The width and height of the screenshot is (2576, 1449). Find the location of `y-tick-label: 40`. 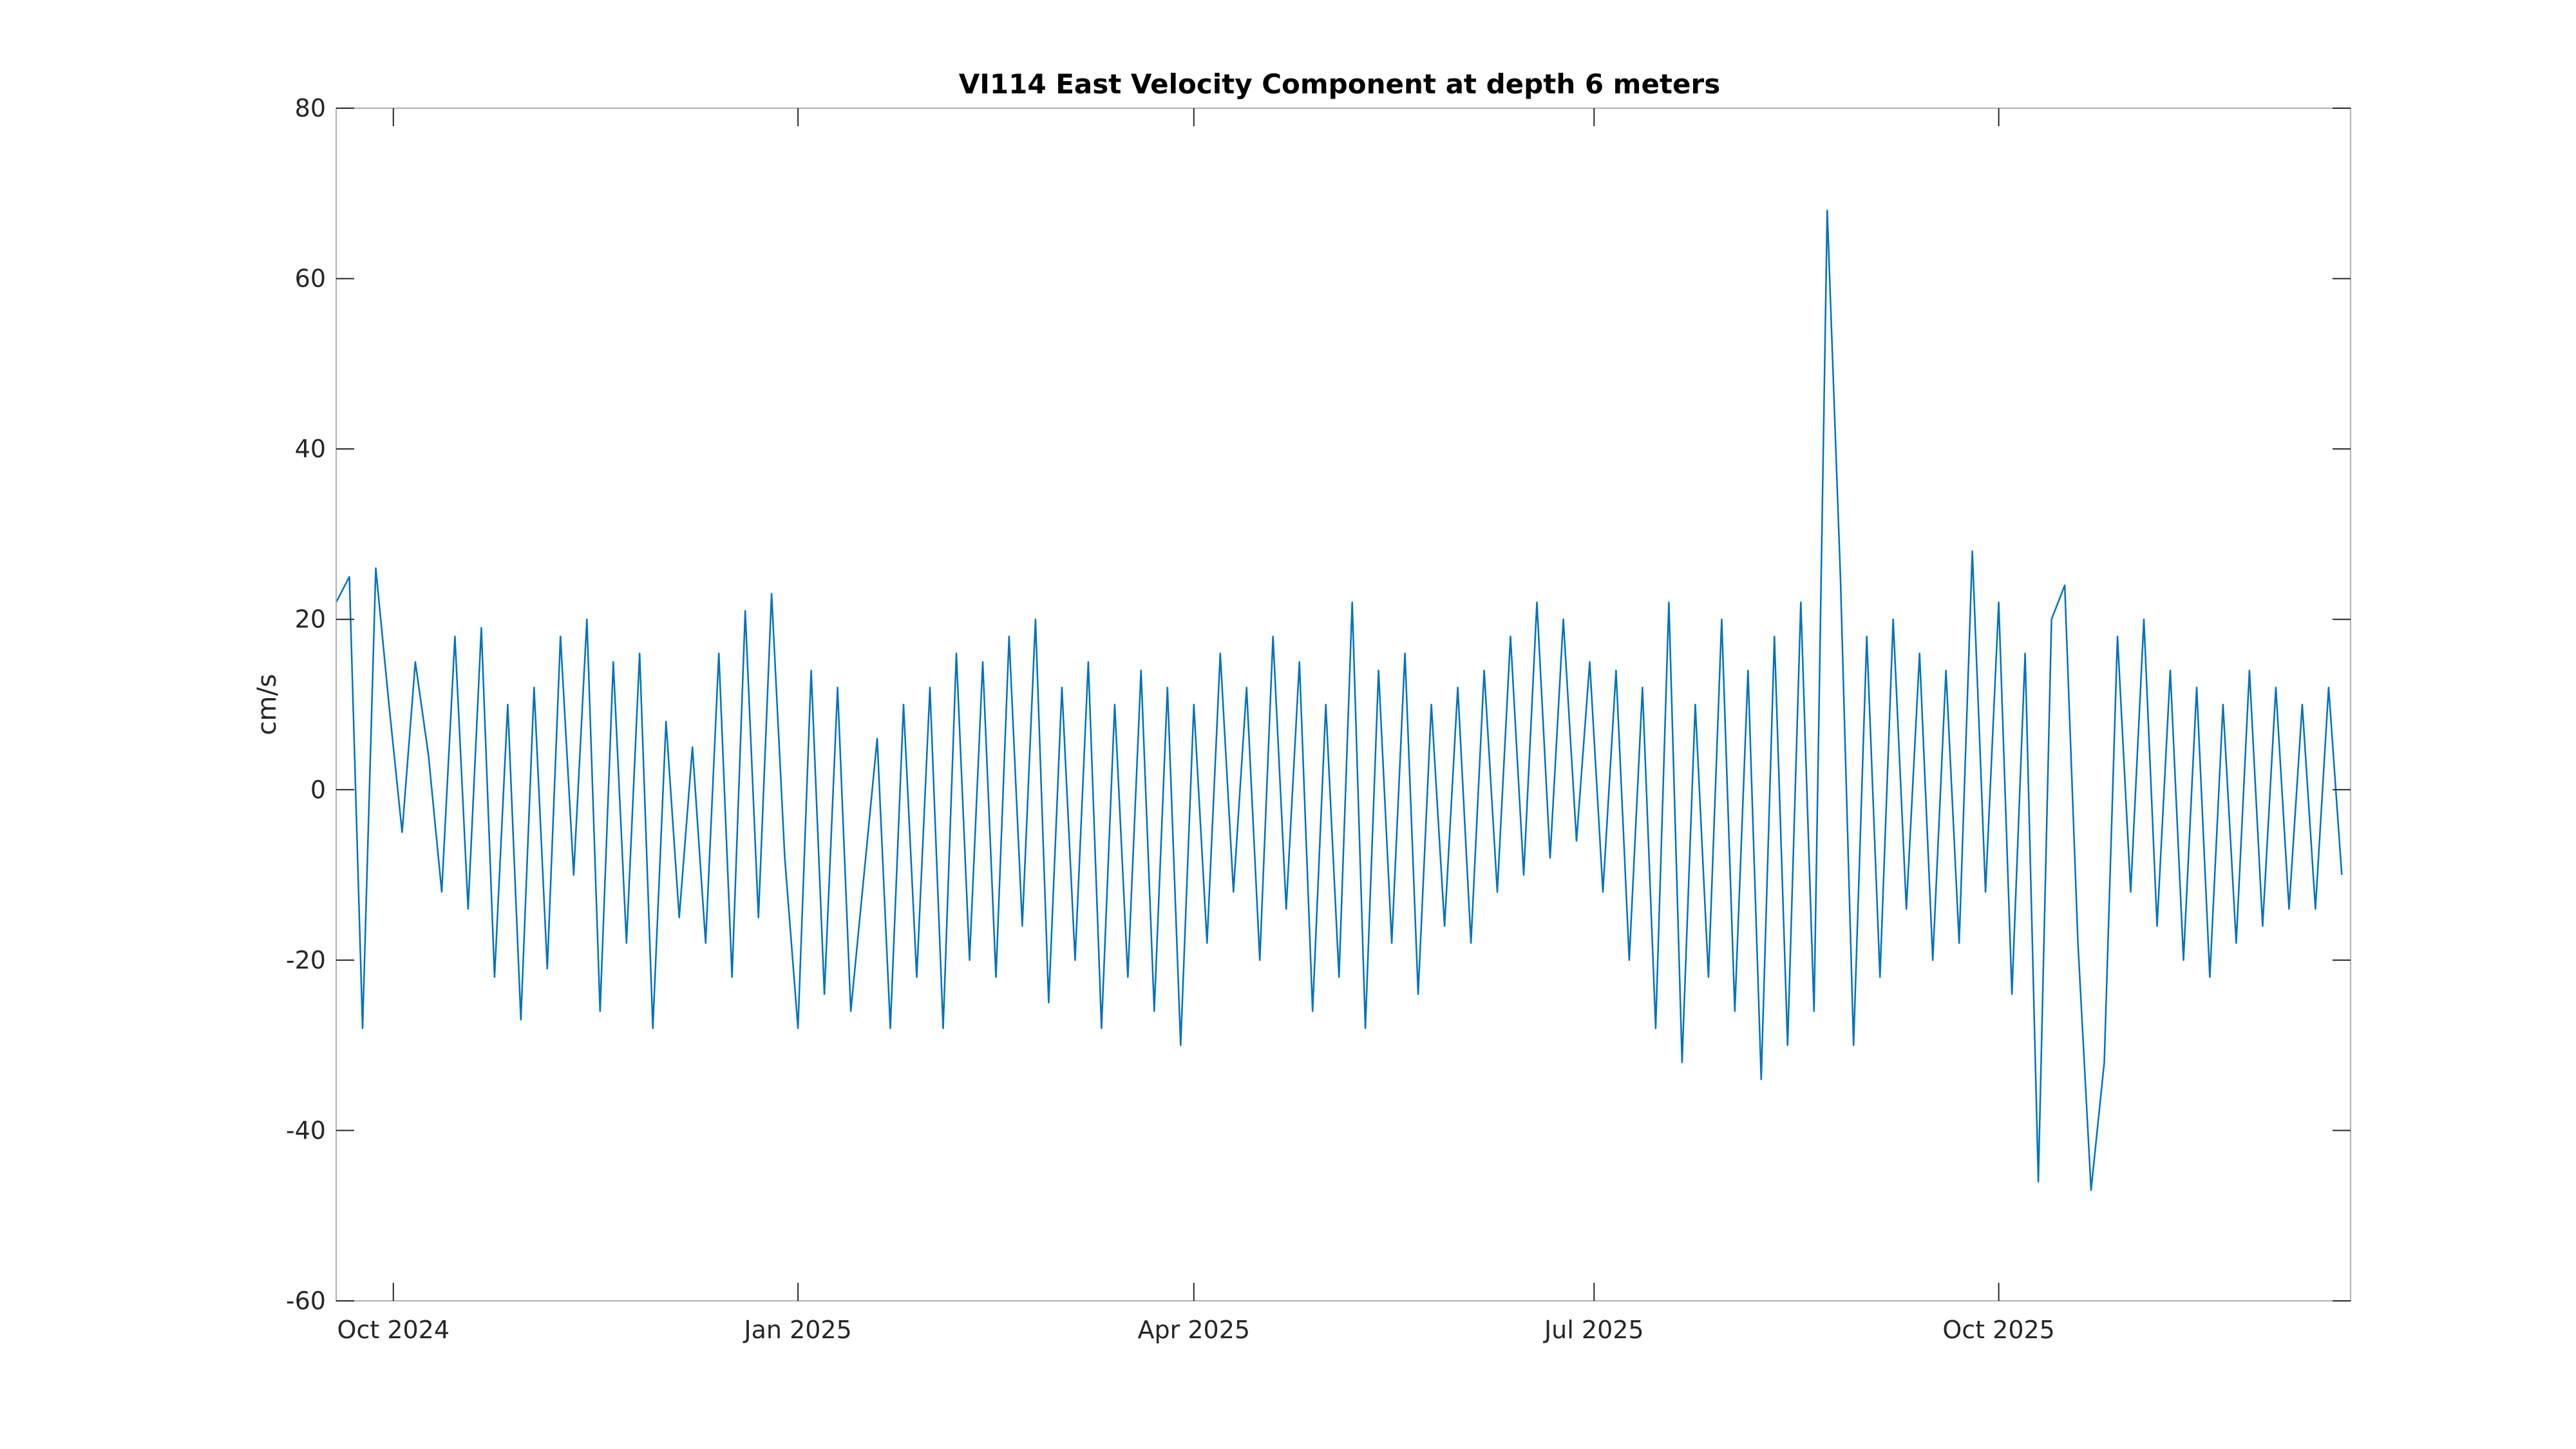

y-tick-label: 40 is located at coordinates (310, 449).